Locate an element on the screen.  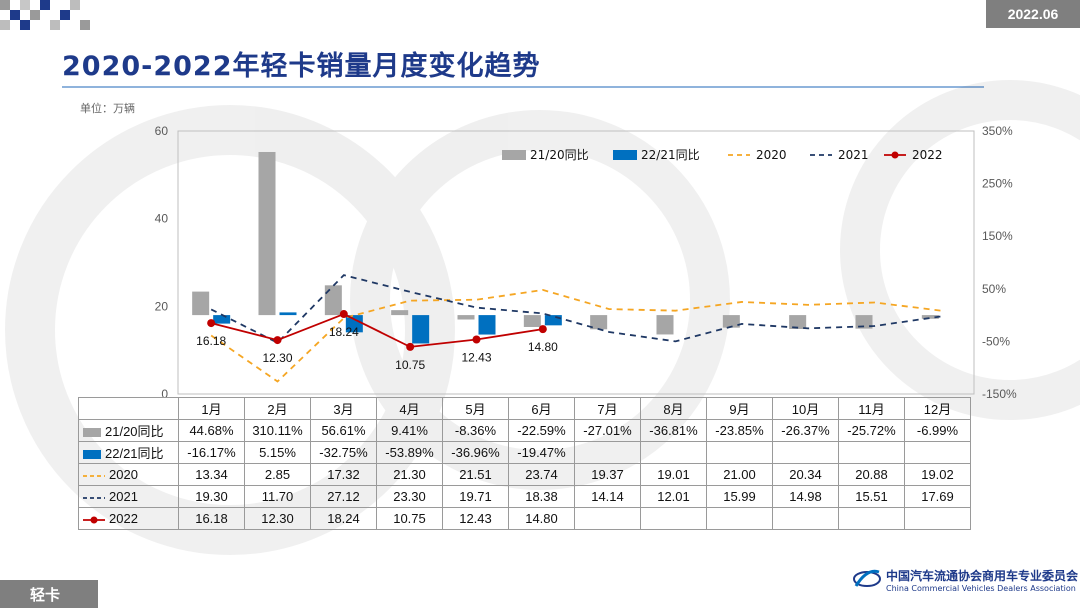
date-badge: 2022.06 is located at coordinates (1033, 14).